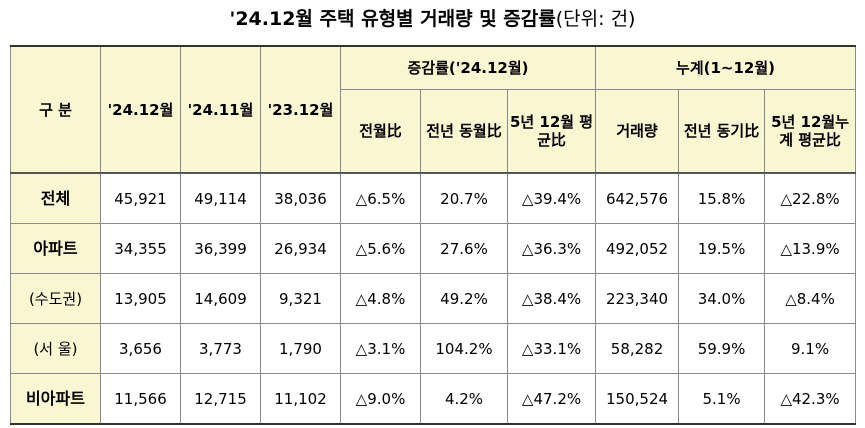  What do you see at coordinates (464, 348) in the screenshot?
I see `cell-yoy: 104.2%` at bounding box center [464, 348].